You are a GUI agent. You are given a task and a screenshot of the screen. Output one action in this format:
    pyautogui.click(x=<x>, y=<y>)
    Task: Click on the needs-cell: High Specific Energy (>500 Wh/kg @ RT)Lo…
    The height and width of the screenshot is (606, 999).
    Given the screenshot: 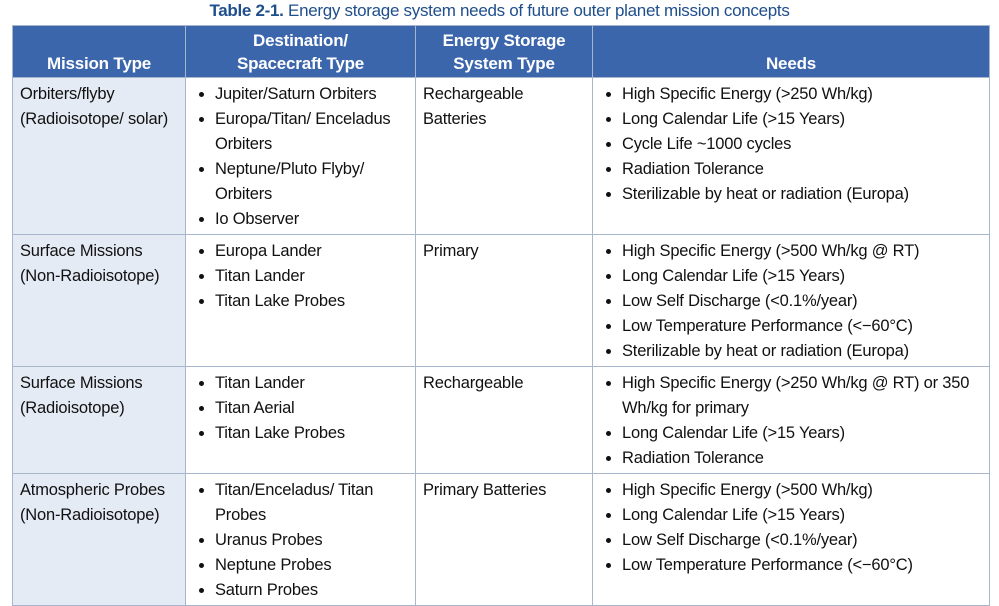 What is the action you would take?
    pyautogui.click(x=791, y=300)
    